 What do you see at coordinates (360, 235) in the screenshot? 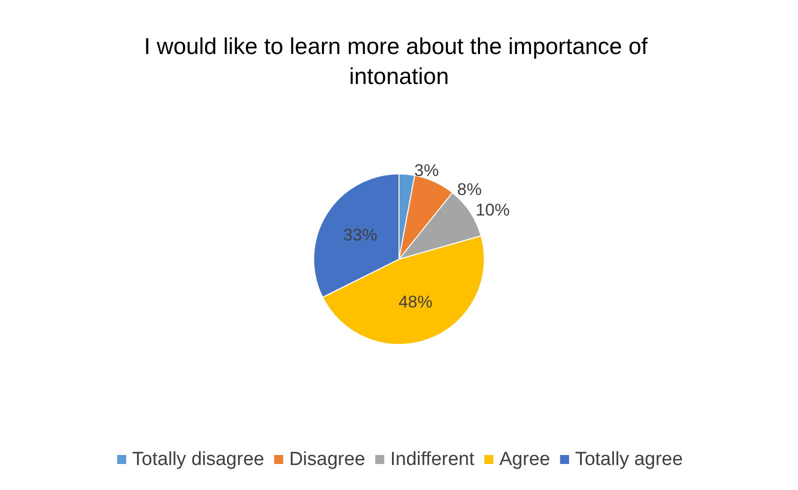
I see `data-label: 33%` at bounding box center [360, 235].